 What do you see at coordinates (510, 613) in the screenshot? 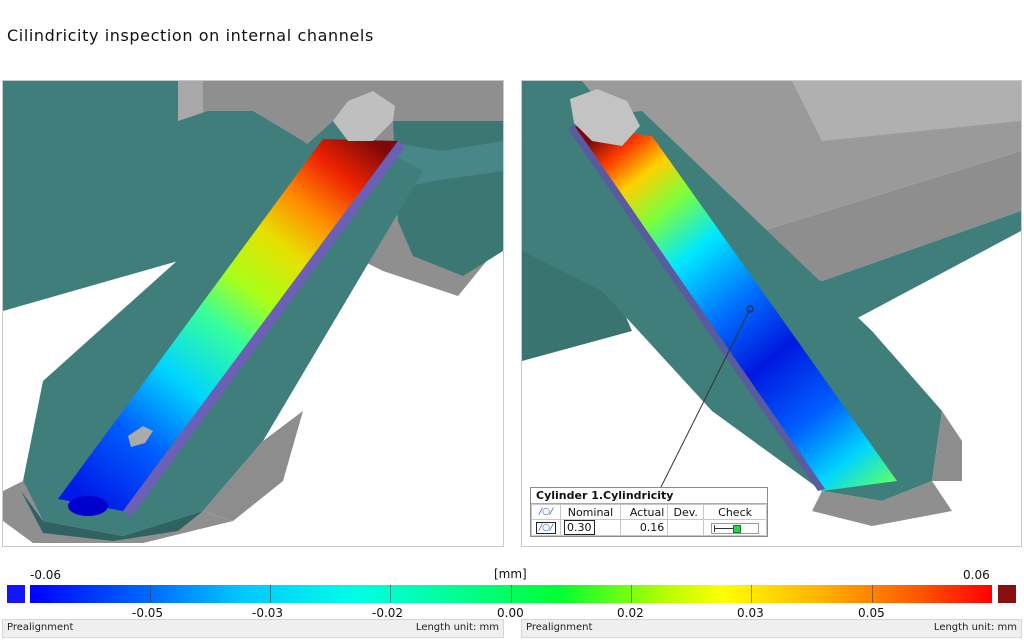
I see `legend-tick-label: 0.00` at bounding box center [510, 613].